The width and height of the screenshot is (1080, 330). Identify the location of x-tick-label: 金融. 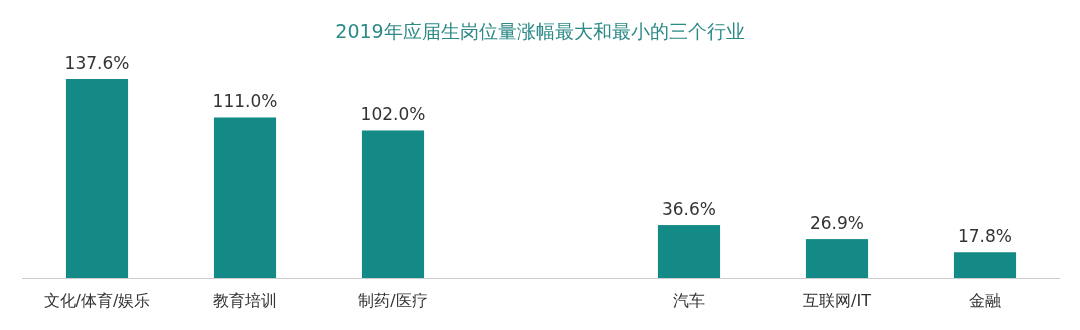
(985, 300).